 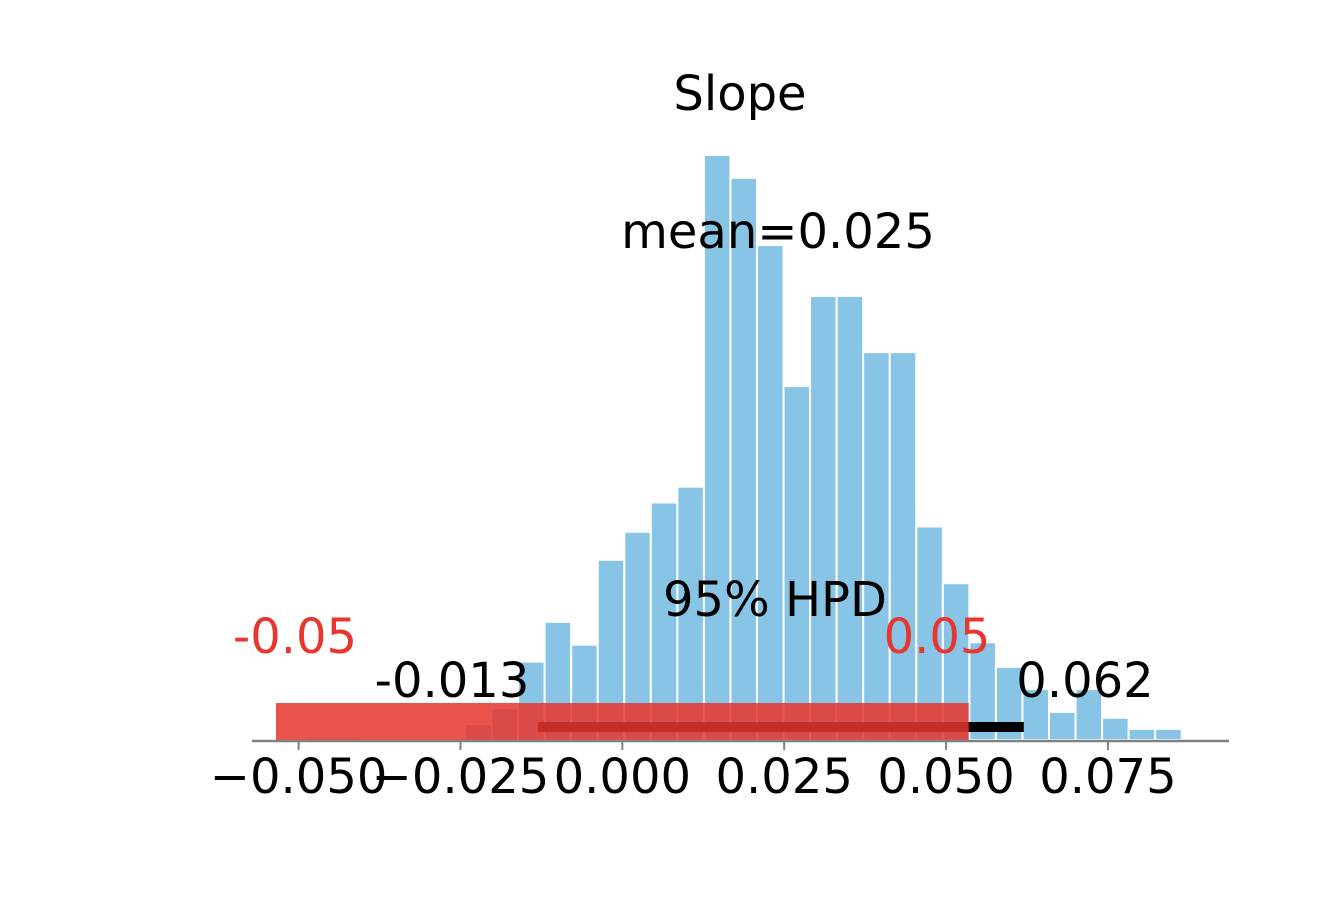 I want to click on mean-label: mean=0.025, so click(x=778, y=232).